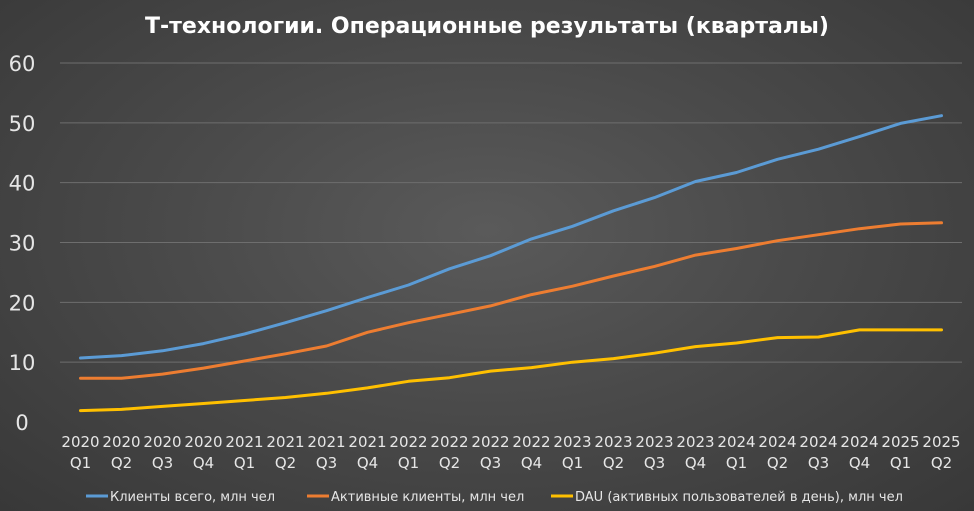 The image size is (974, 511). What do you see at coordinates (21, 423) in the screenshot?
I see `y-tick-label: 0` at bounding box center [21, 423].